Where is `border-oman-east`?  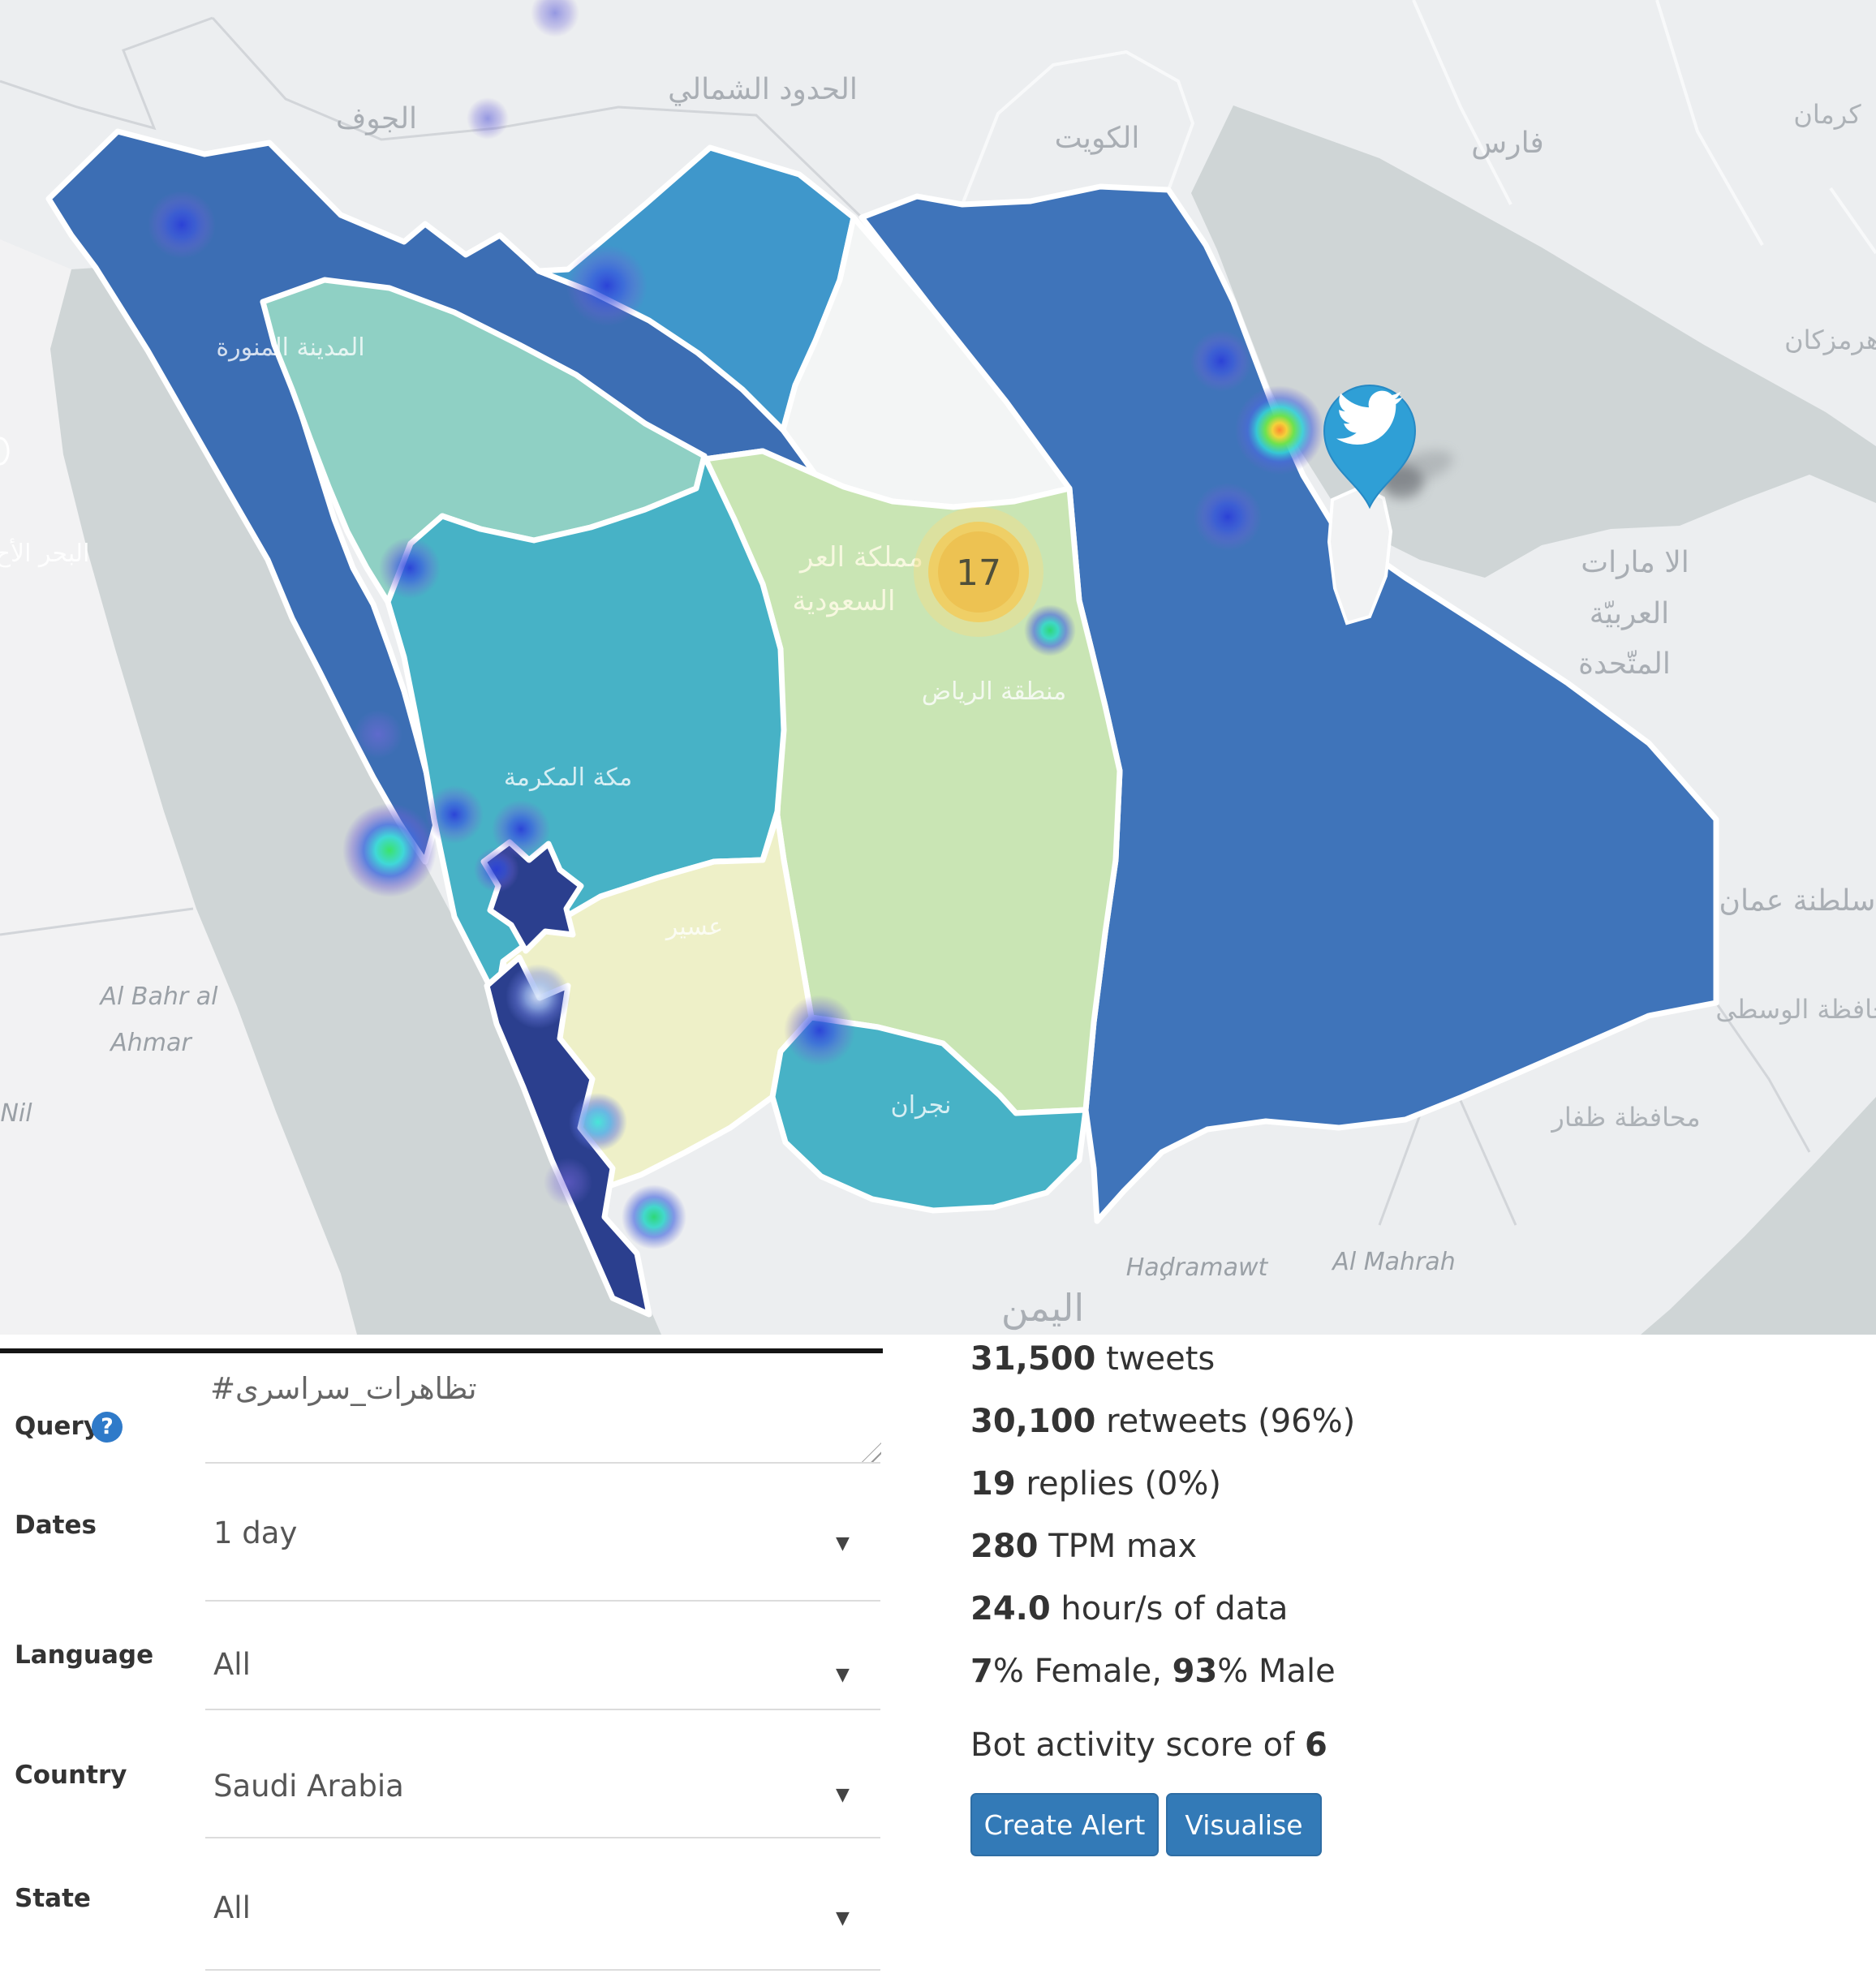 border-oman-east is located at coordinates (1763, 1077).